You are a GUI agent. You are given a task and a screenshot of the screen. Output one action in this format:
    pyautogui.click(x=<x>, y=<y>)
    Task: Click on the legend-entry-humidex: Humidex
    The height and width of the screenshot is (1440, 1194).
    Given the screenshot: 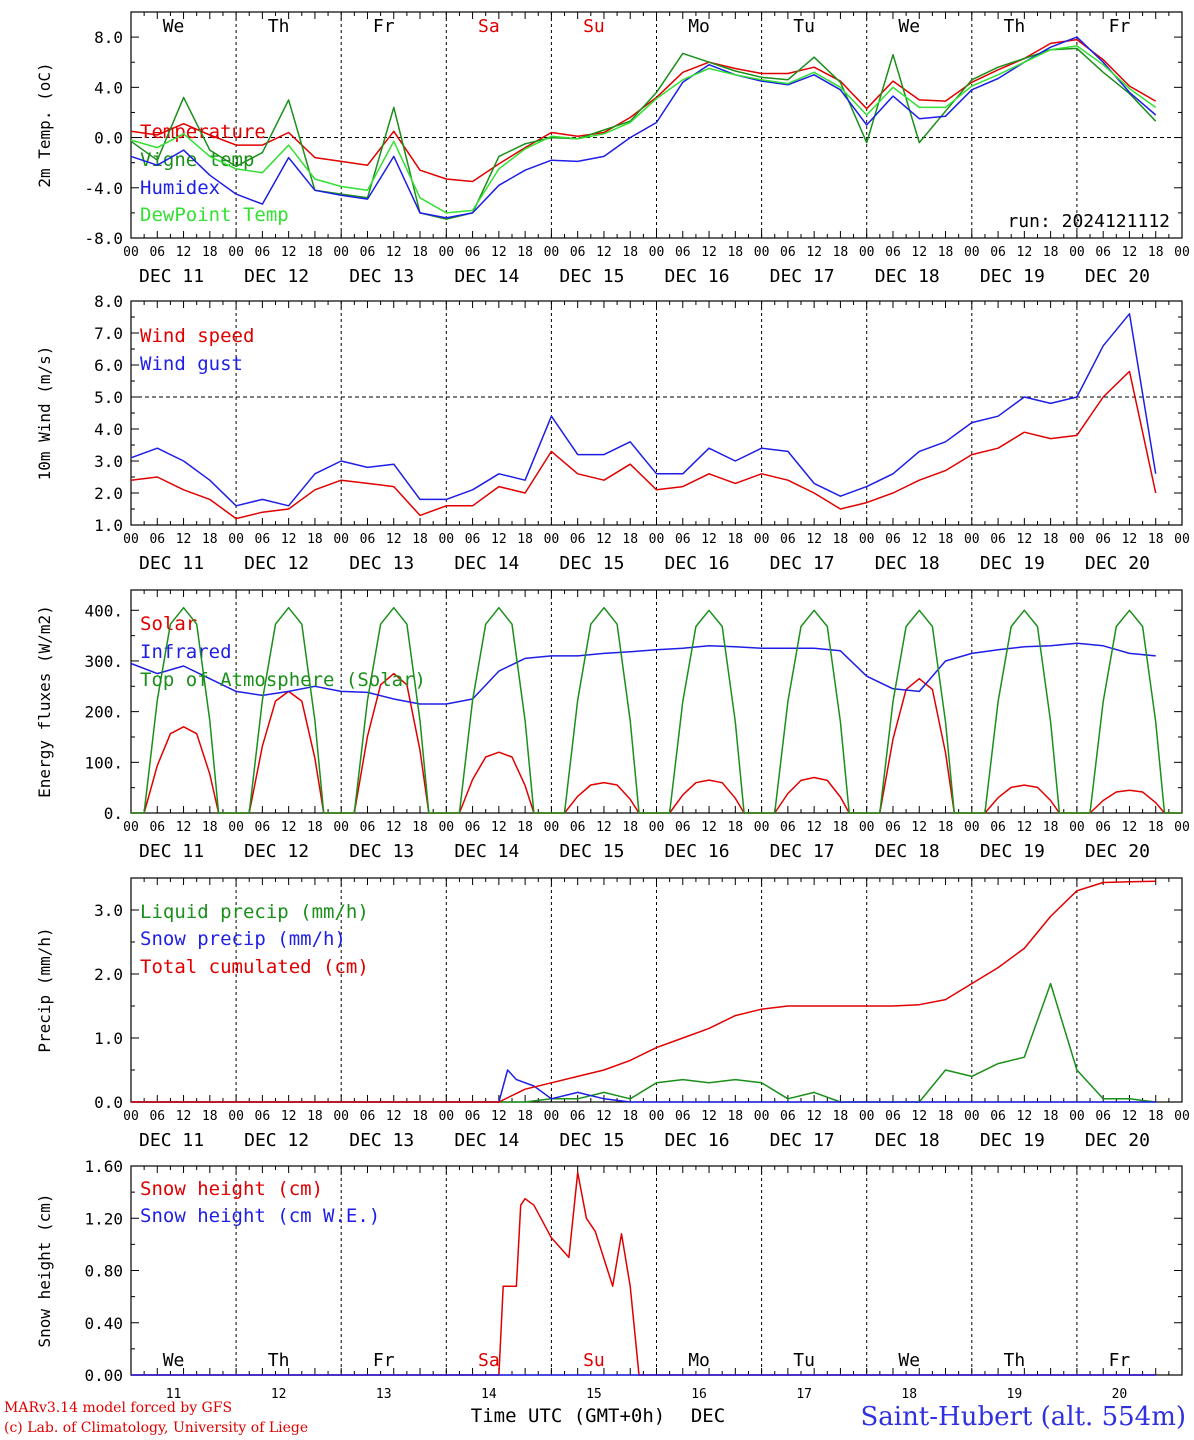 What is the action you would take?
    pyautogui.click(x=180, y=188)
    